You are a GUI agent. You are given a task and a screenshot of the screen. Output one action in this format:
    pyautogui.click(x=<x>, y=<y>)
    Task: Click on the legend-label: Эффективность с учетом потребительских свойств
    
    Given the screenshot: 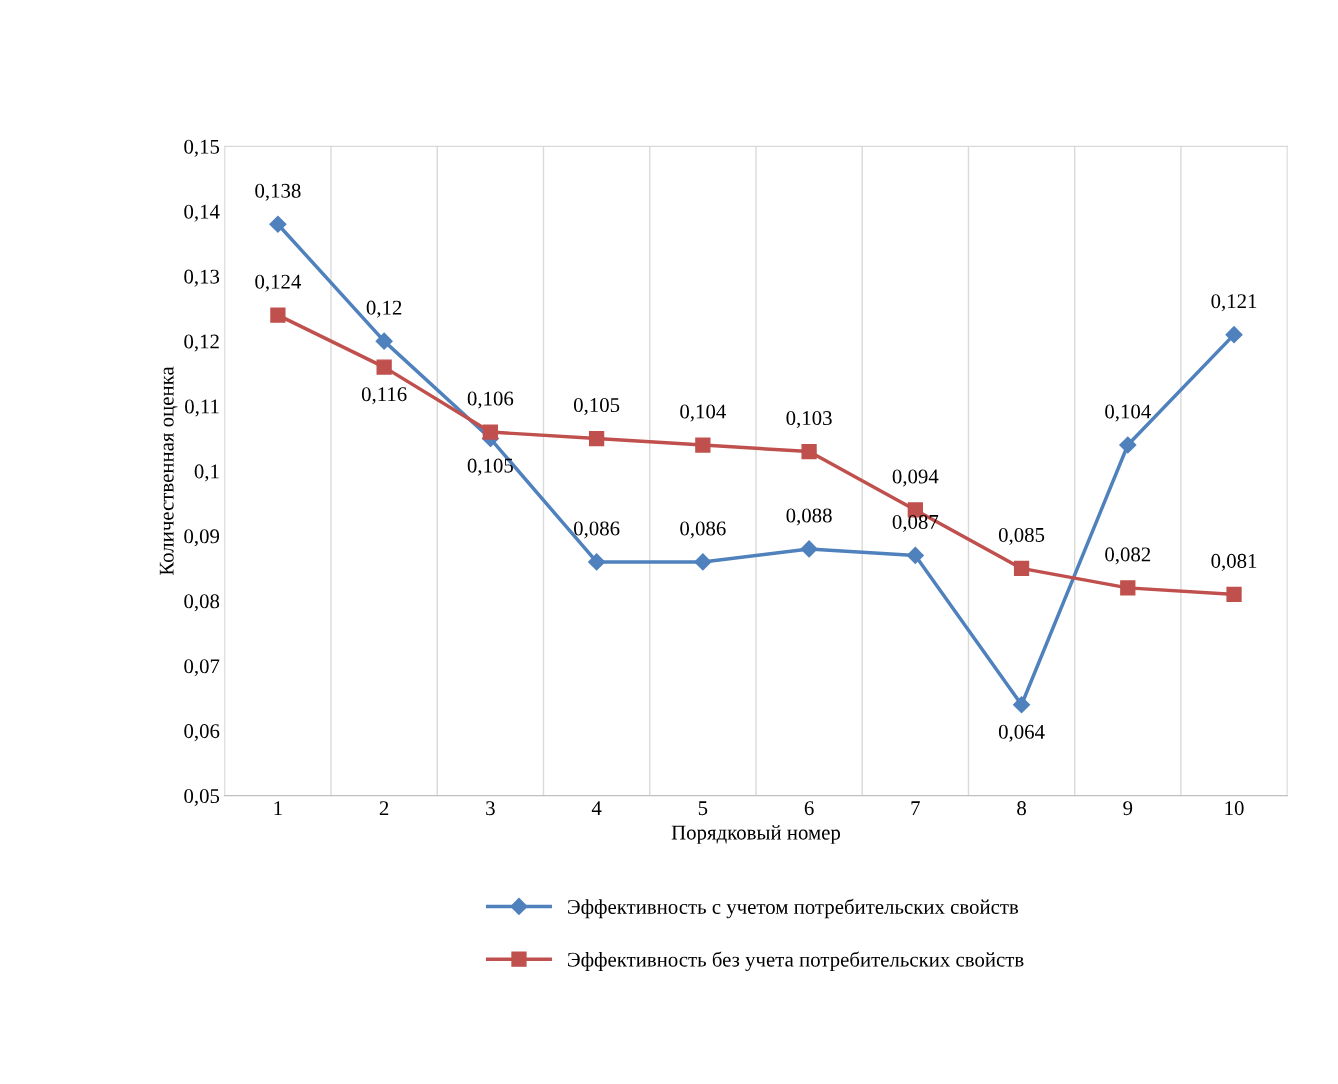 What is the action you would take?
    pyautogui.click(x=793, y=908)
    